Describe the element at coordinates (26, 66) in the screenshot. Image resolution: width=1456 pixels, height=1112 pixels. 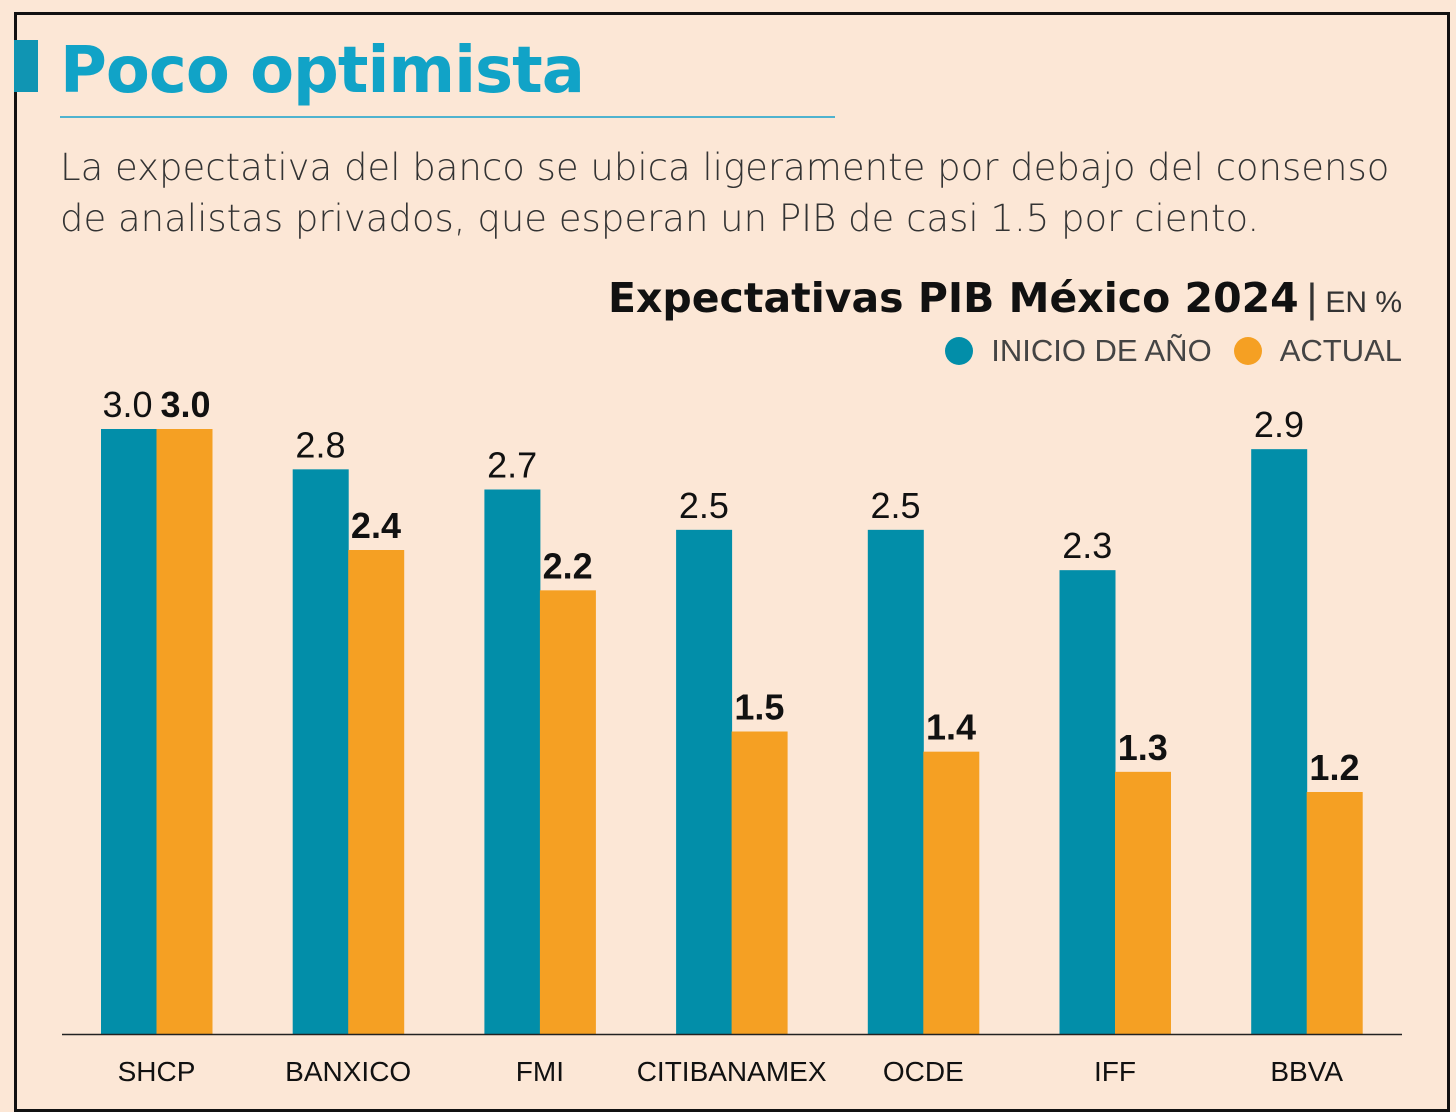
I see `title-accent-bar` at that location.